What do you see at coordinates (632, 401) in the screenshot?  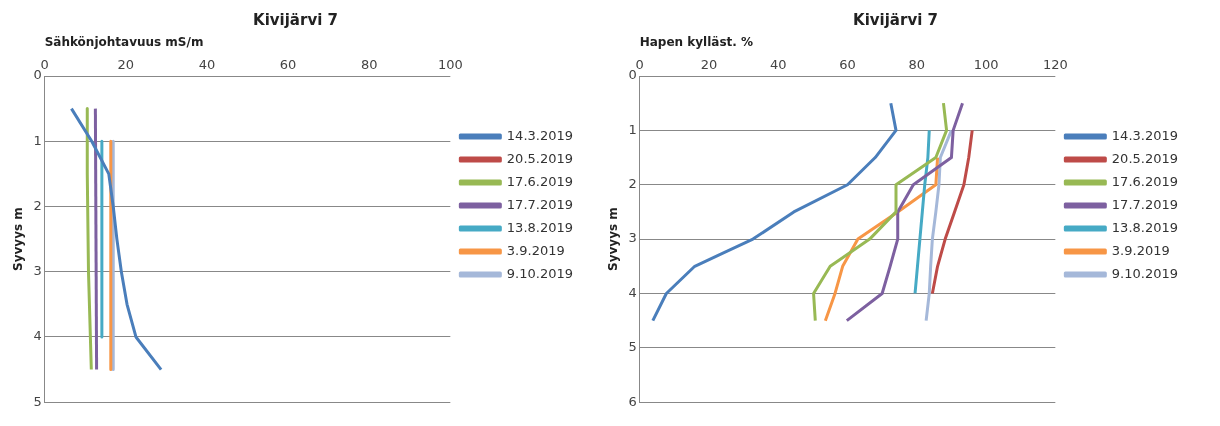 I see `y-tick-label: 6` at bounding box center [632, 401].